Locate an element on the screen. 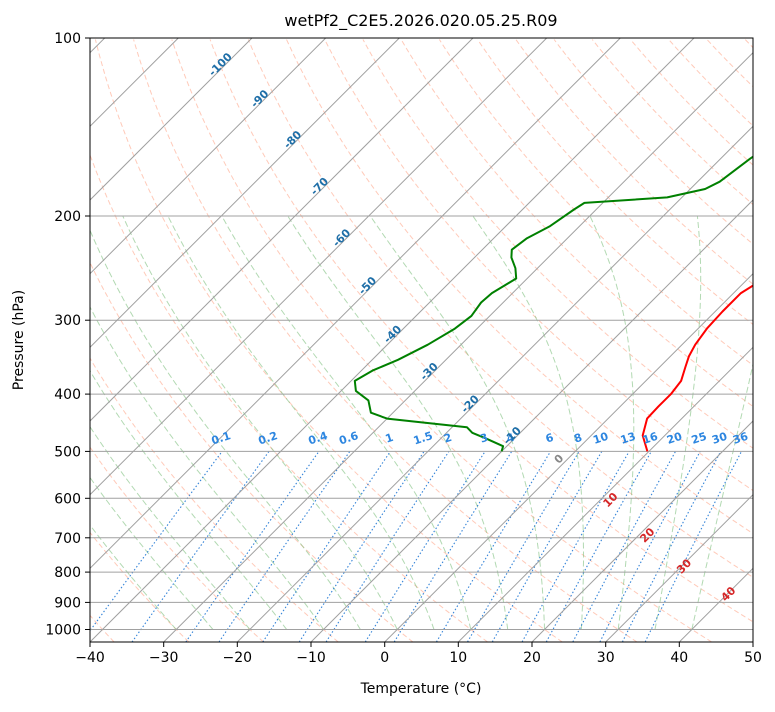 Image resolution: width=775 pixels, height=712 pixels. chart-title: wetPf2_C2E5.2026.020.05.25.R09 is located at coordinates (420, 21).